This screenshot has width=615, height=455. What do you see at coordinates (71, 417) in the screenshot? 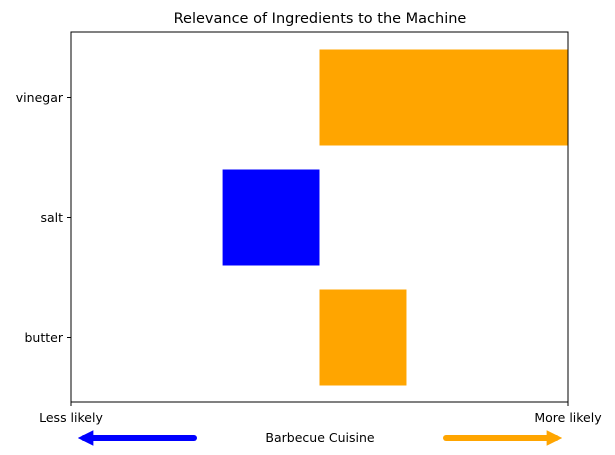
I see `x-tick-label: Less likely` at bounding box center [71, 417].